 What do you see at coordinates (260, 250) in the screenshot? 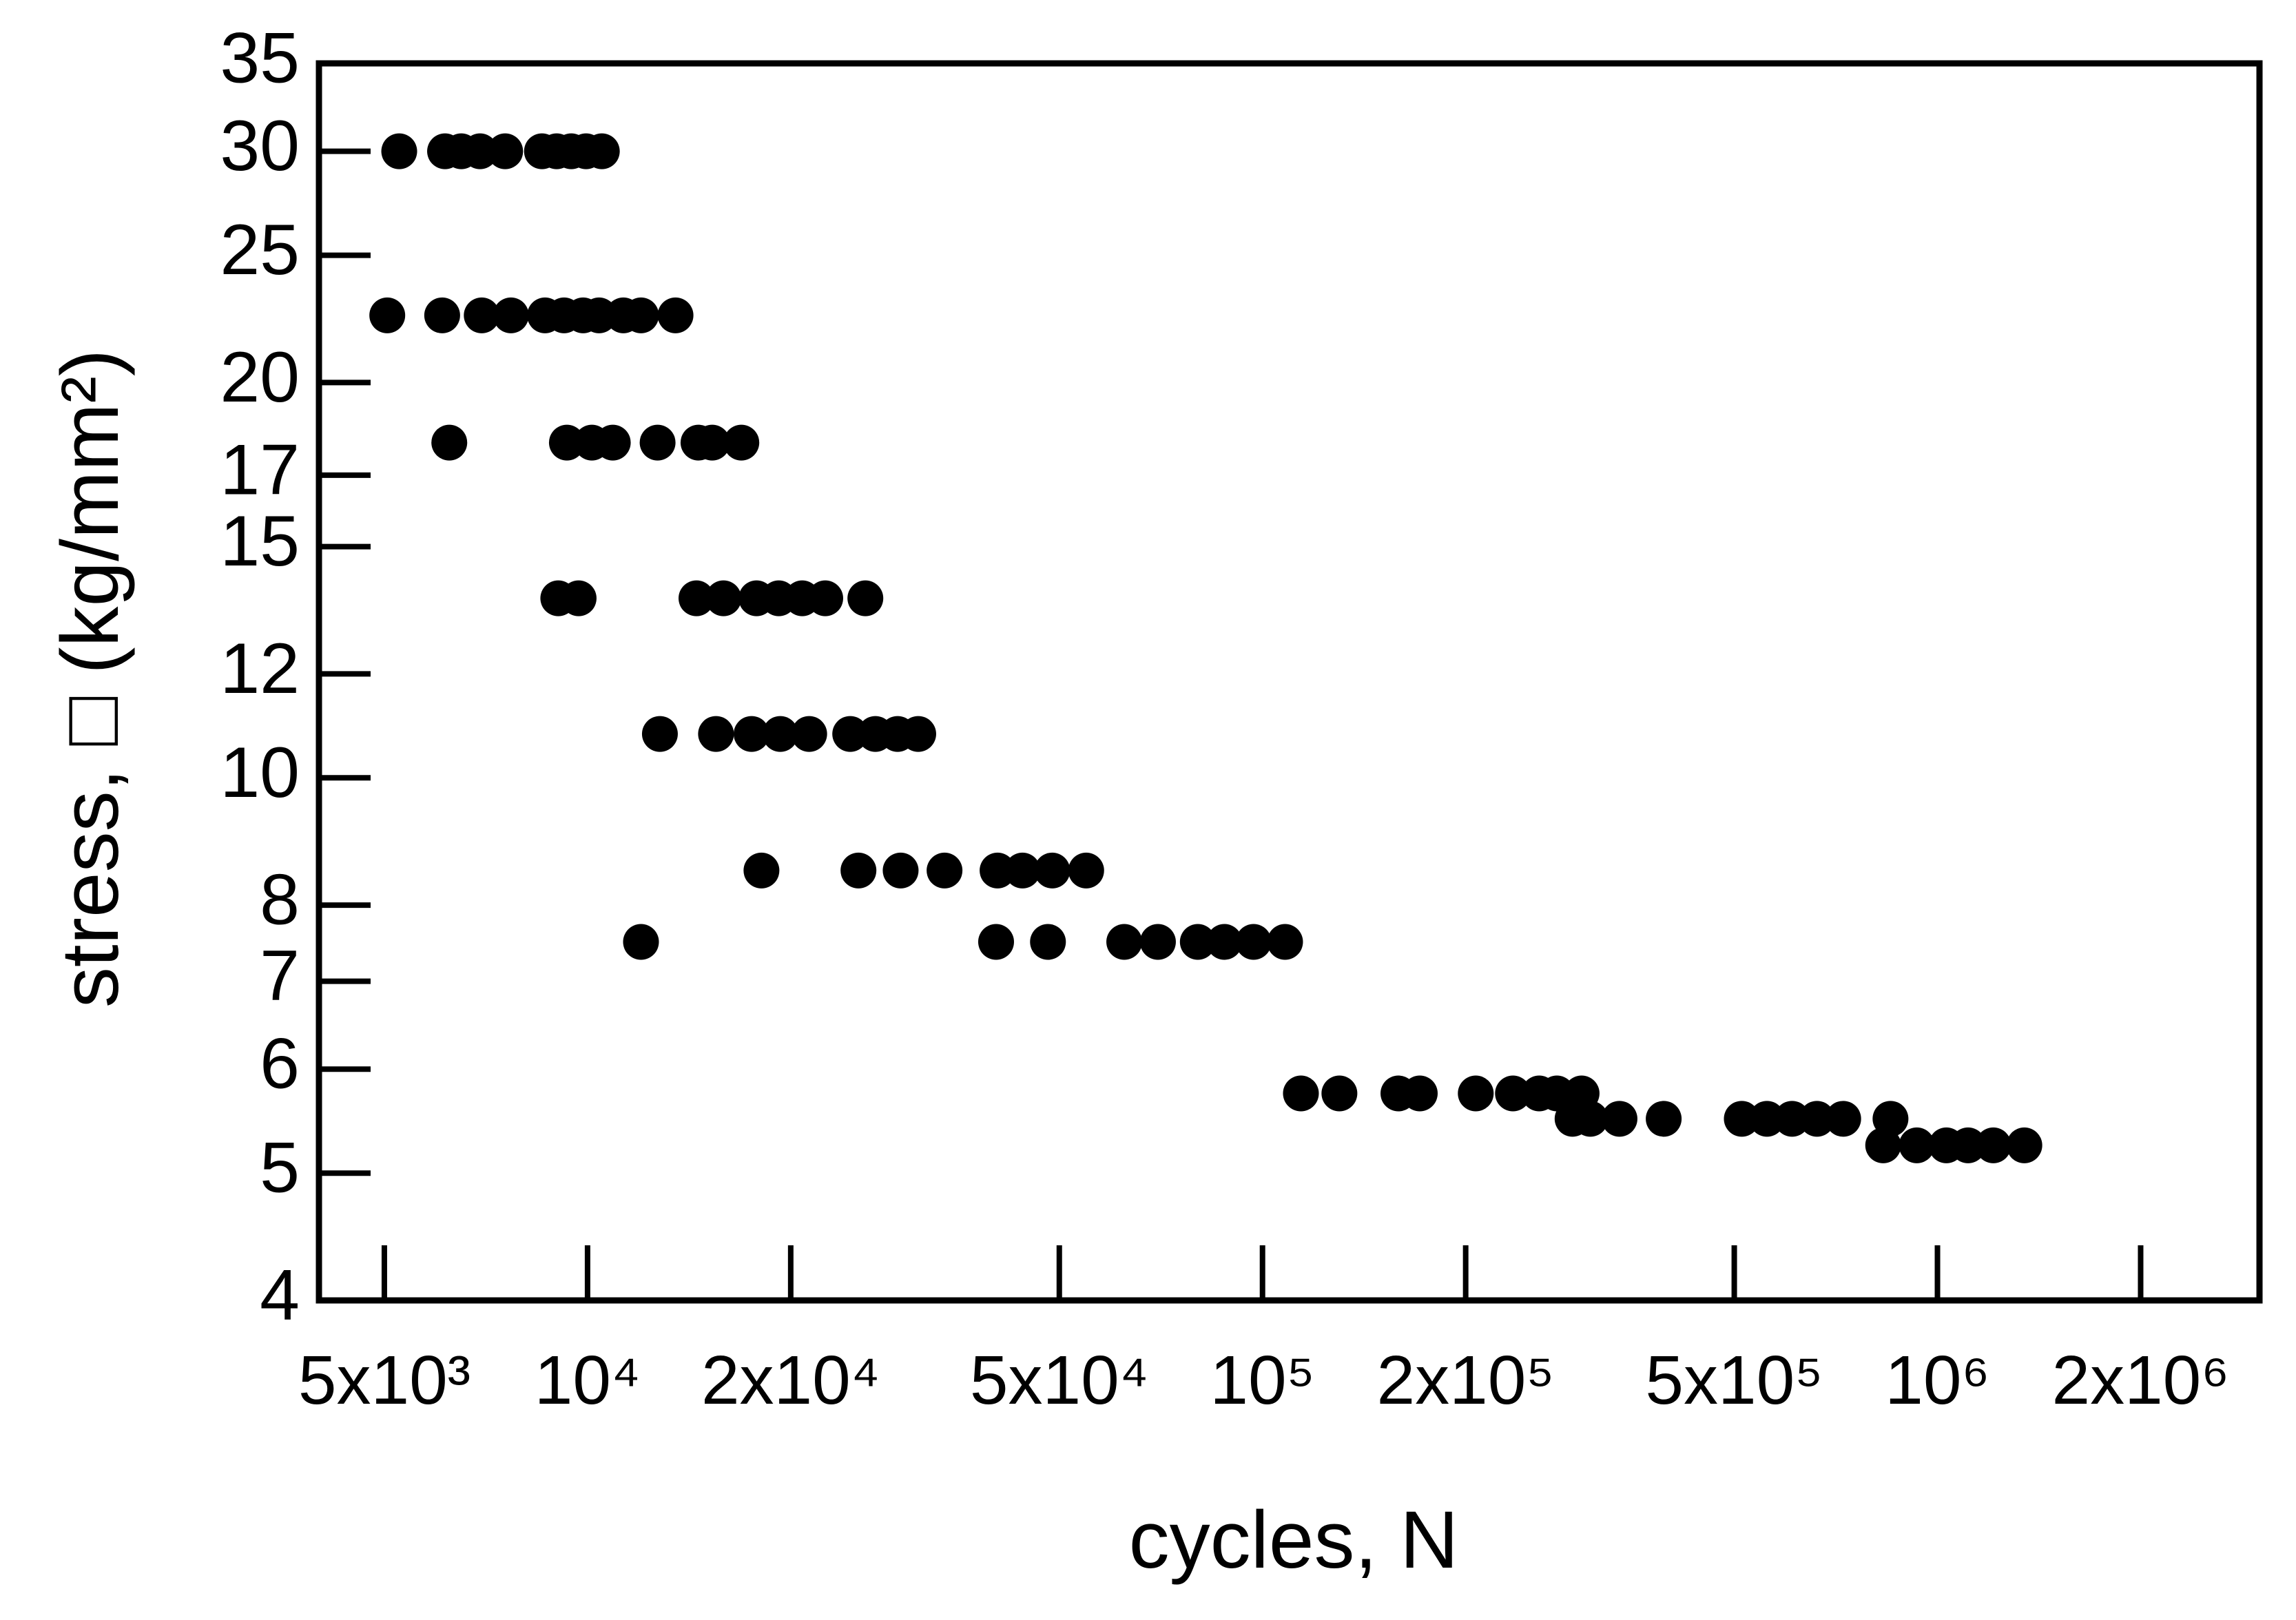
I see `y-tick-label: 25` at bounding box center [260, 250].